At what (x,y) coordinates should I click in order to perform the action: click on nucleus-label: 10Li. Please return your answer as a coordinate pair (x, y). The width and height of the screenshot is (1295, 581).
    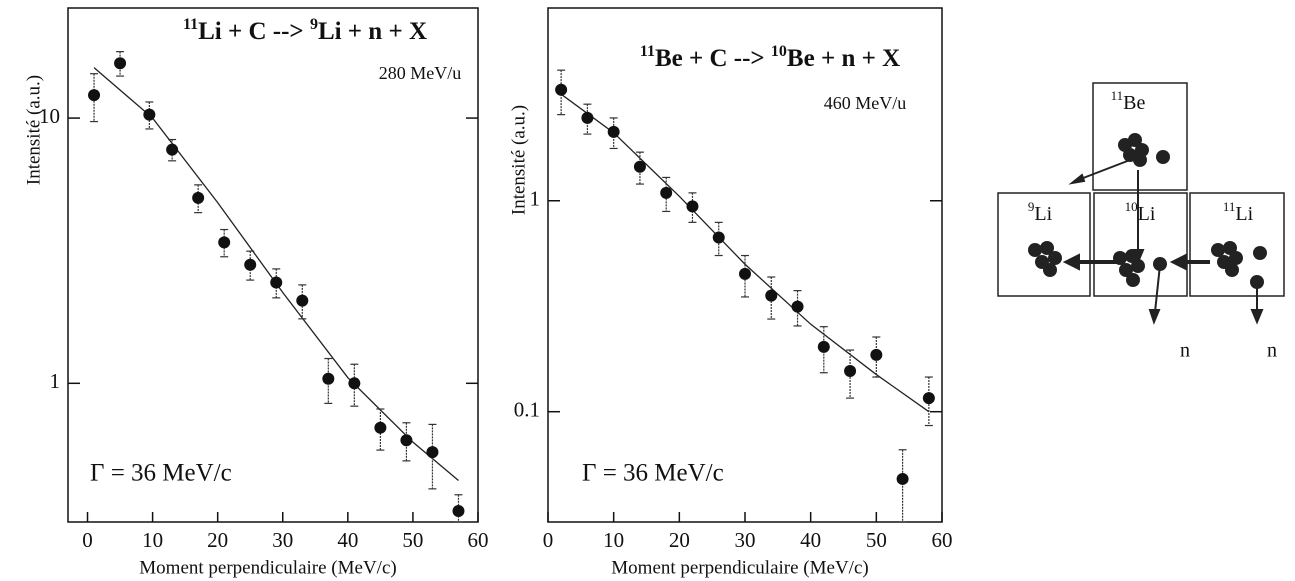
    Looking at the image, I should click on (1140, 212).